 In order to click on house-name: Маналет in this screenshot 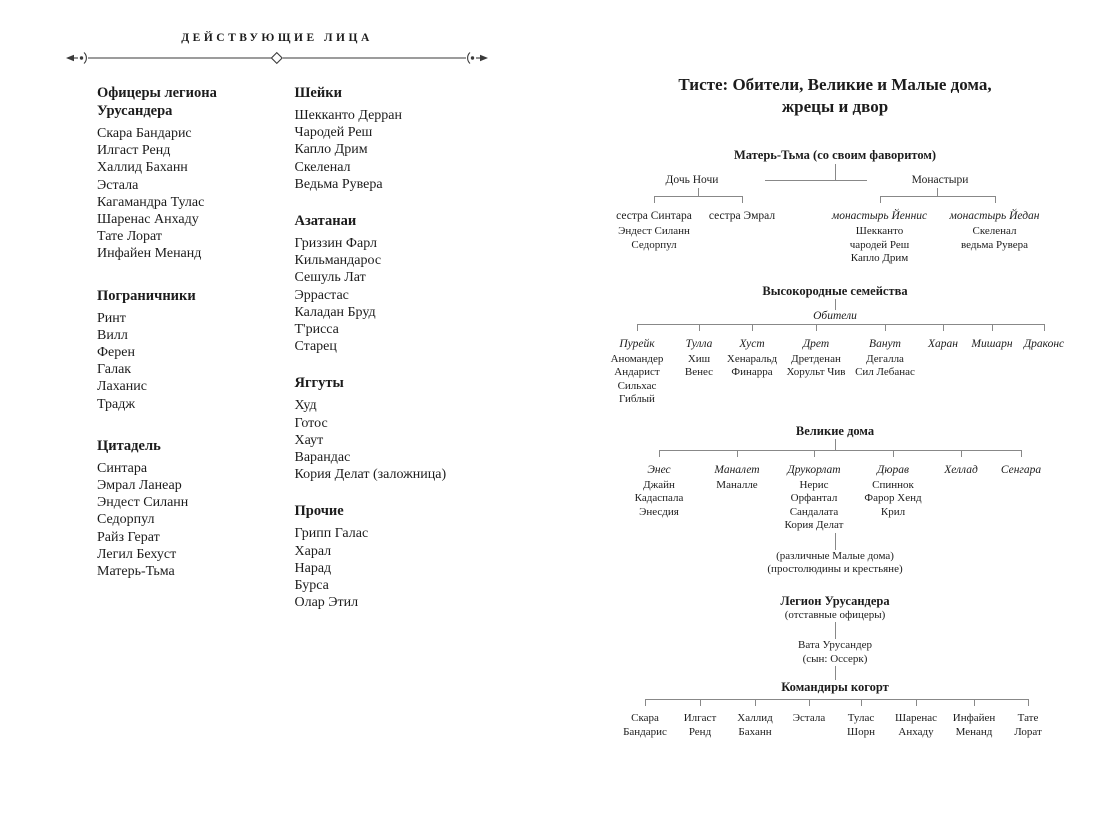, I will do `click(737, 469)`.